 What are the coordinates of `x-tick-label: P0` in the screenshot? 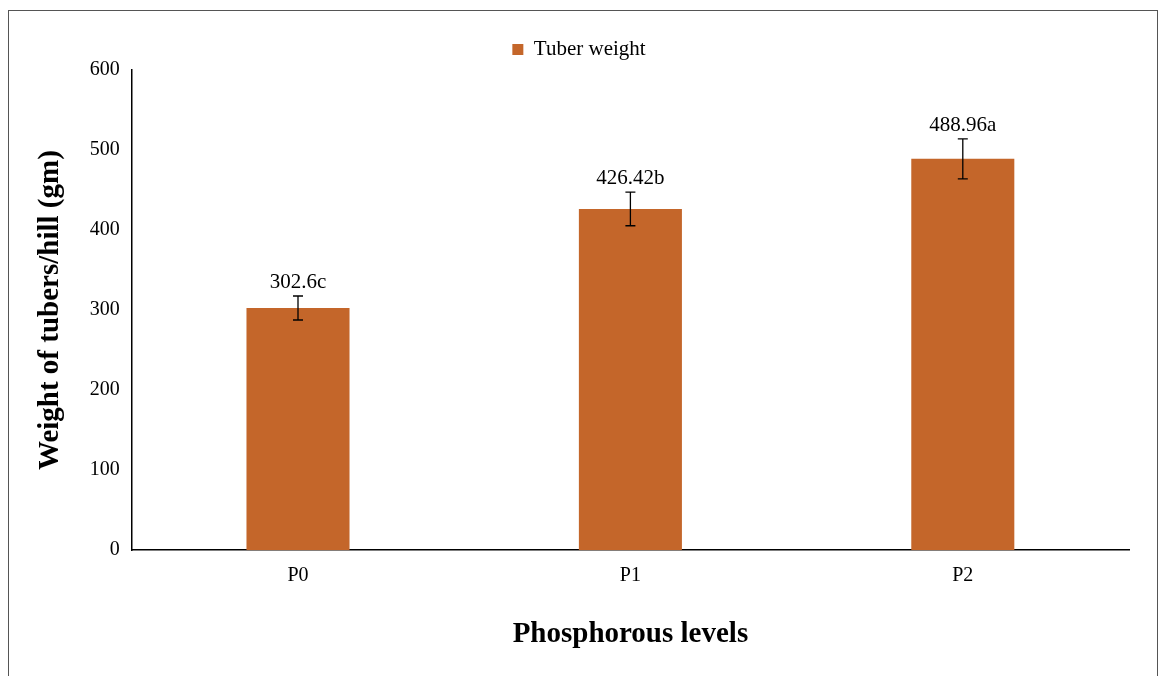 It's located at (298, 574).